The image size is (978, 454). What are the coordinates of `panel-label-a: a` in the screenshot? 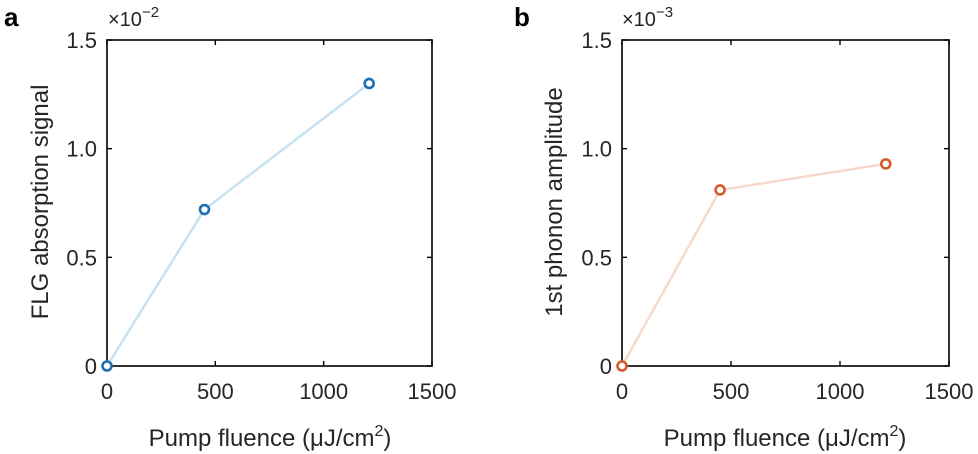 It's located at (11, 17).